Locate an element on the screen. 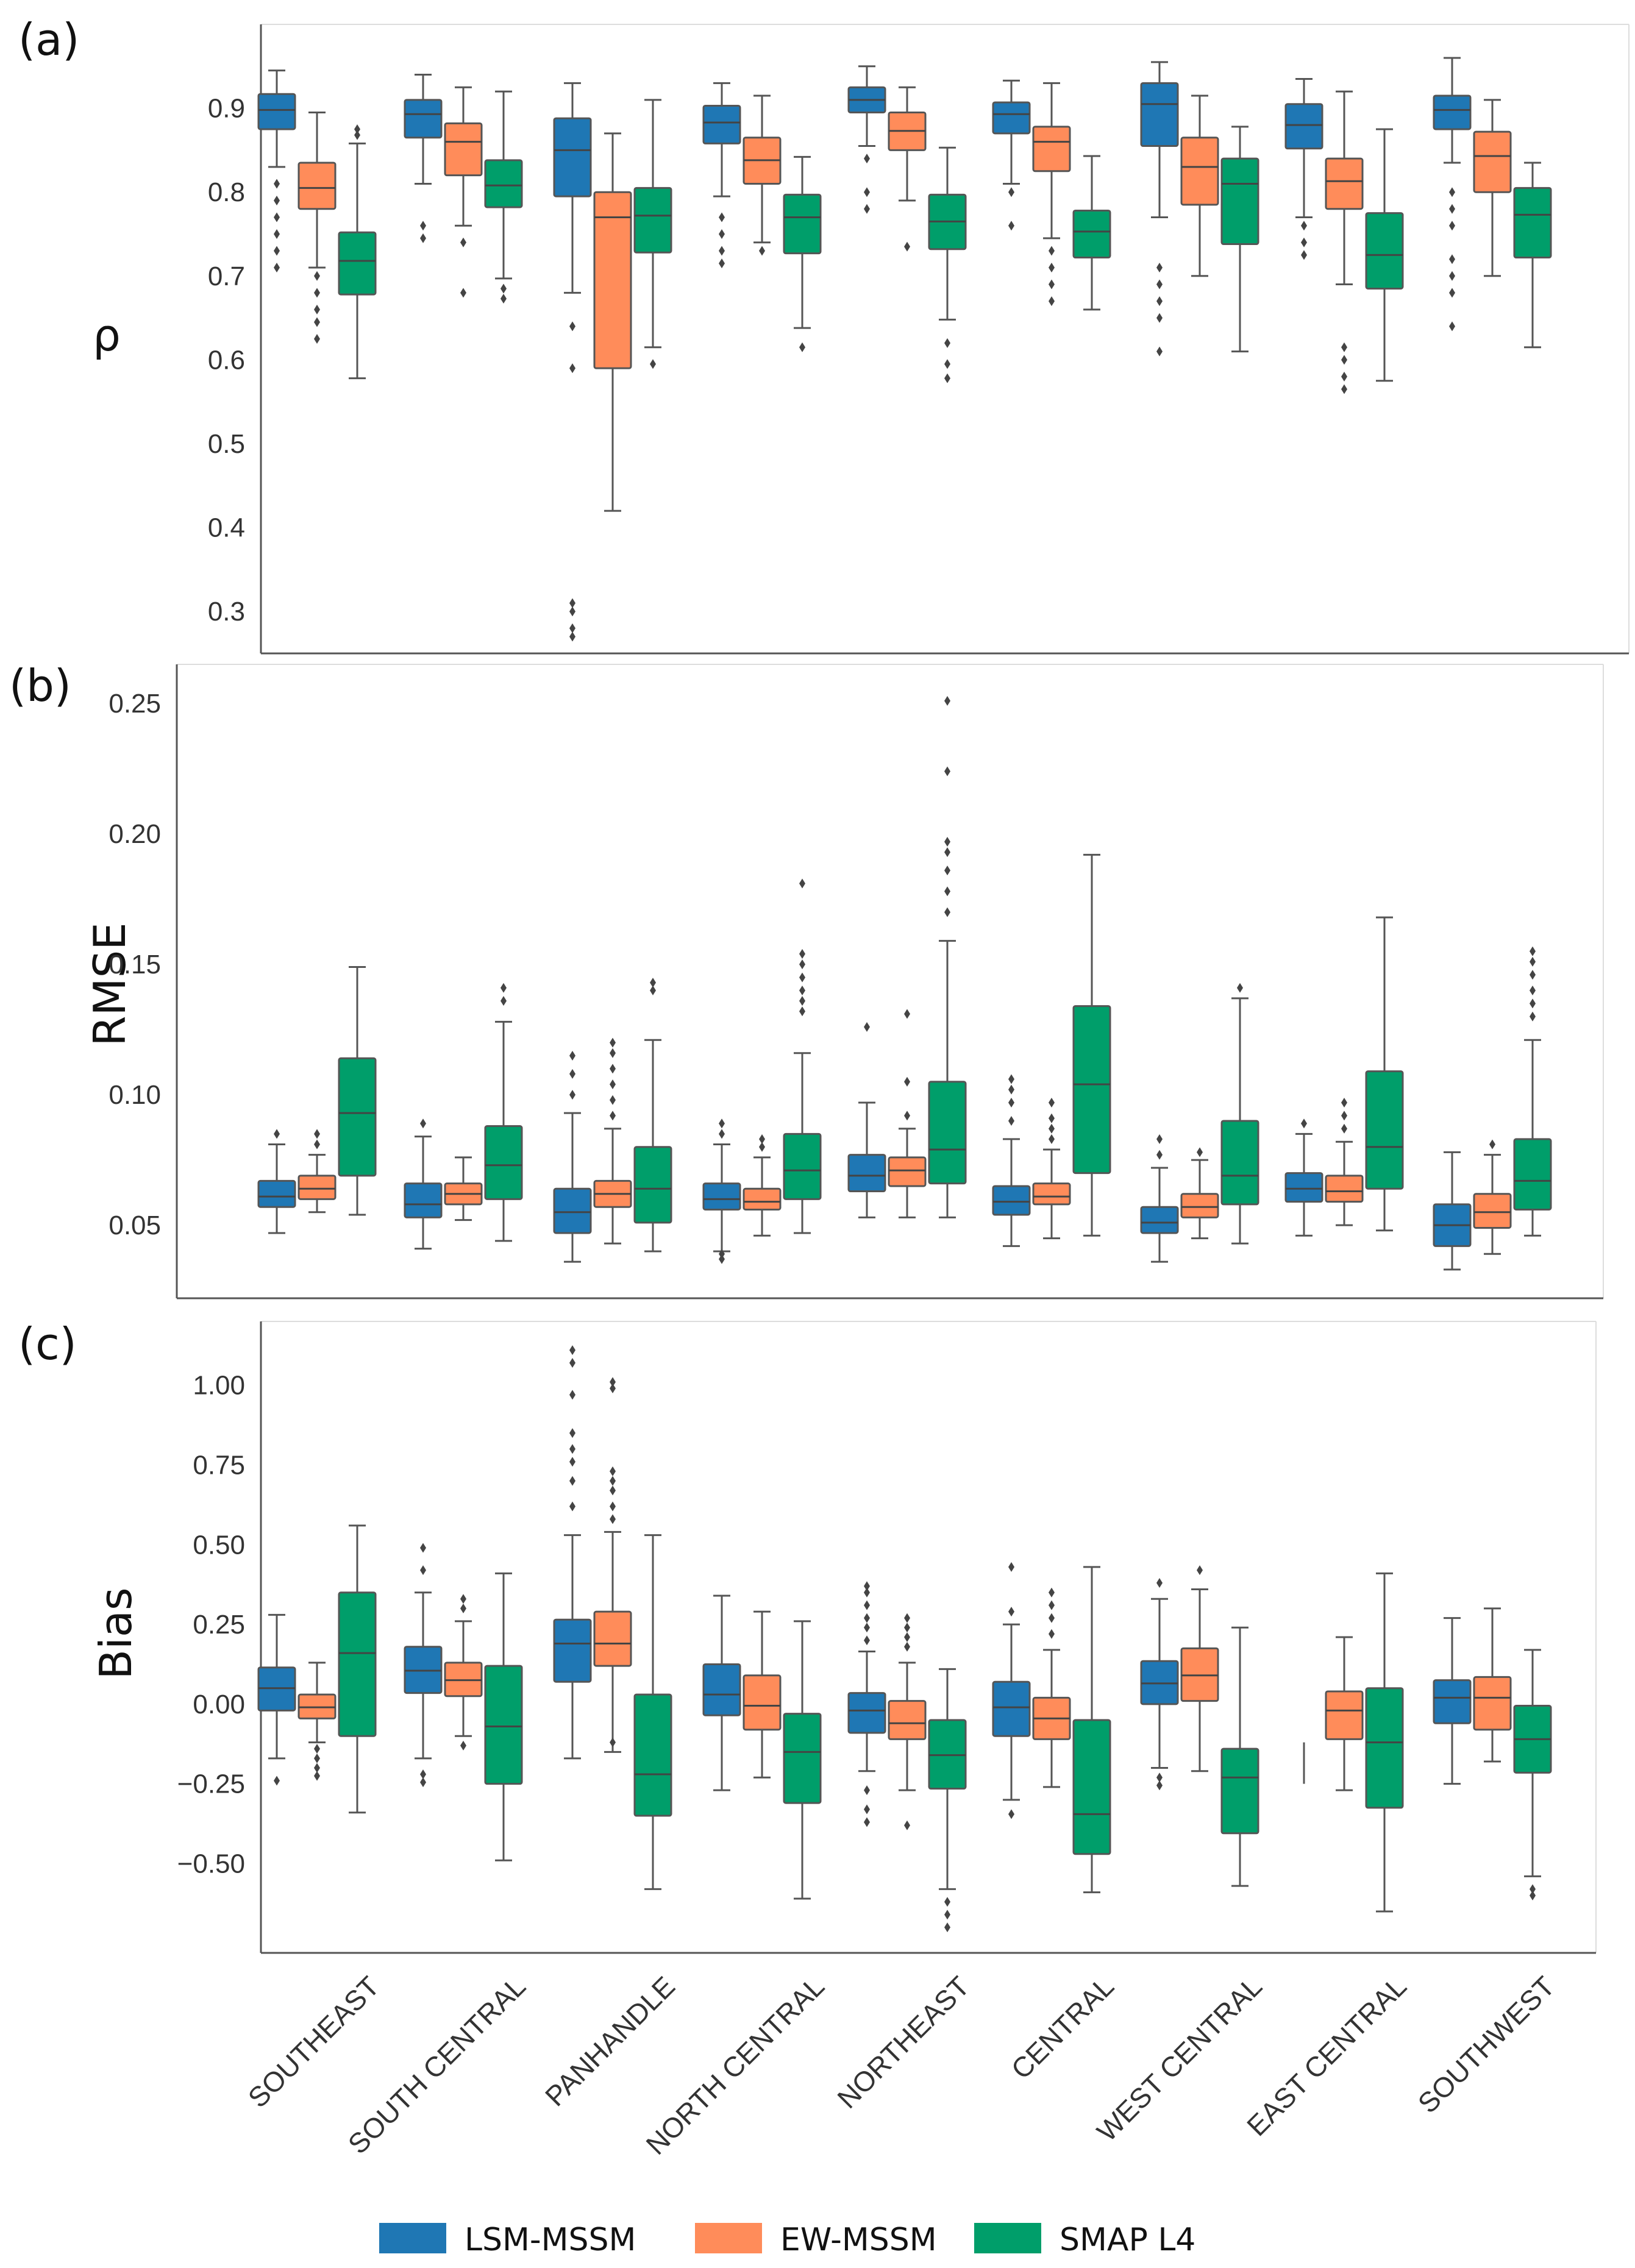 This screenshot has height=2268, width=1635. legend-item-ew-mssm: EW-MSSM is located at coordinates (816, 2240).